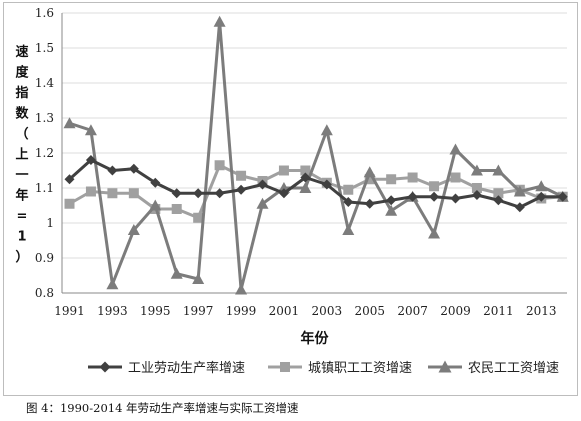 This screenshot has width=581, height=421. Describe the element at coordinates (21, 237) in the screenshot. I see `y-axis-label-char: 1` at that location.